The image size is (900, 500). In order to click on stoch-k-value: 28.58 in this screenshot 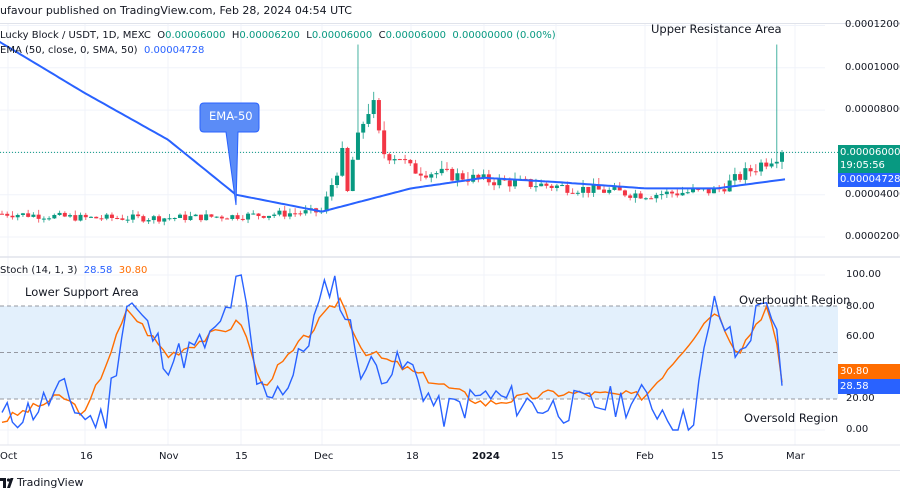, I will do `click(98, 270)`.